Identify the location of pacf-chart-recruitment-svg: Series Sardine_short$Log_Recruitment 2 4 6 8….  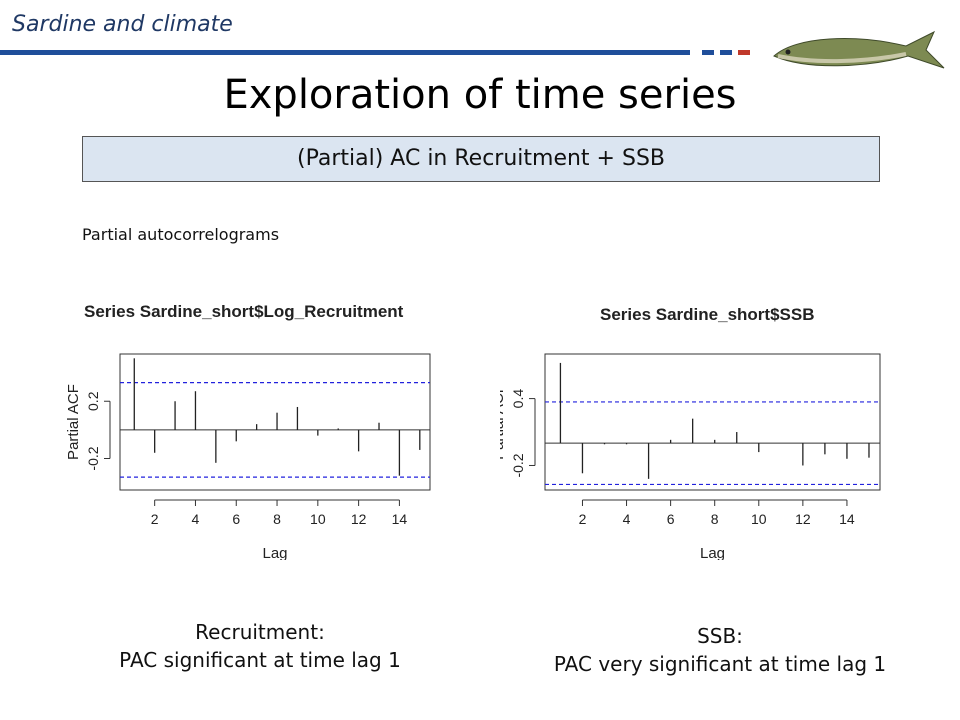
(248, 431).